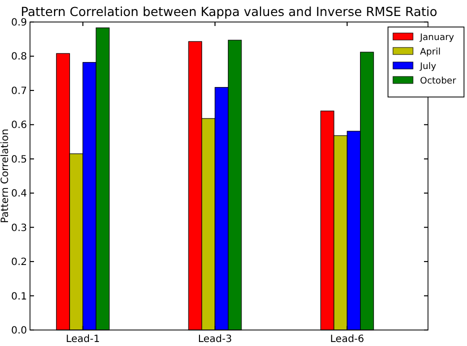 This screenshot has height=346, width=467. What do you see at coordinates (215, 339) in the screenshot?
I see `x-tick-label: Lead-3` at bounding box center [215, 339].